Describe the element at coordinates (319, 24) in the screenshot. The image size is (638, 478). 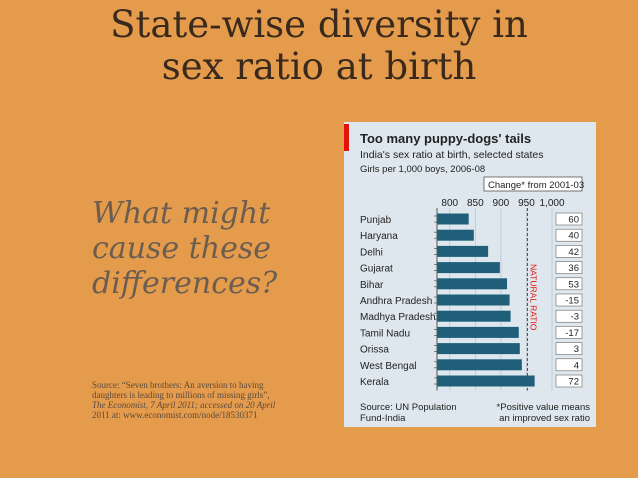
I see `slide-title-line: State-wise diversity in` at that location.